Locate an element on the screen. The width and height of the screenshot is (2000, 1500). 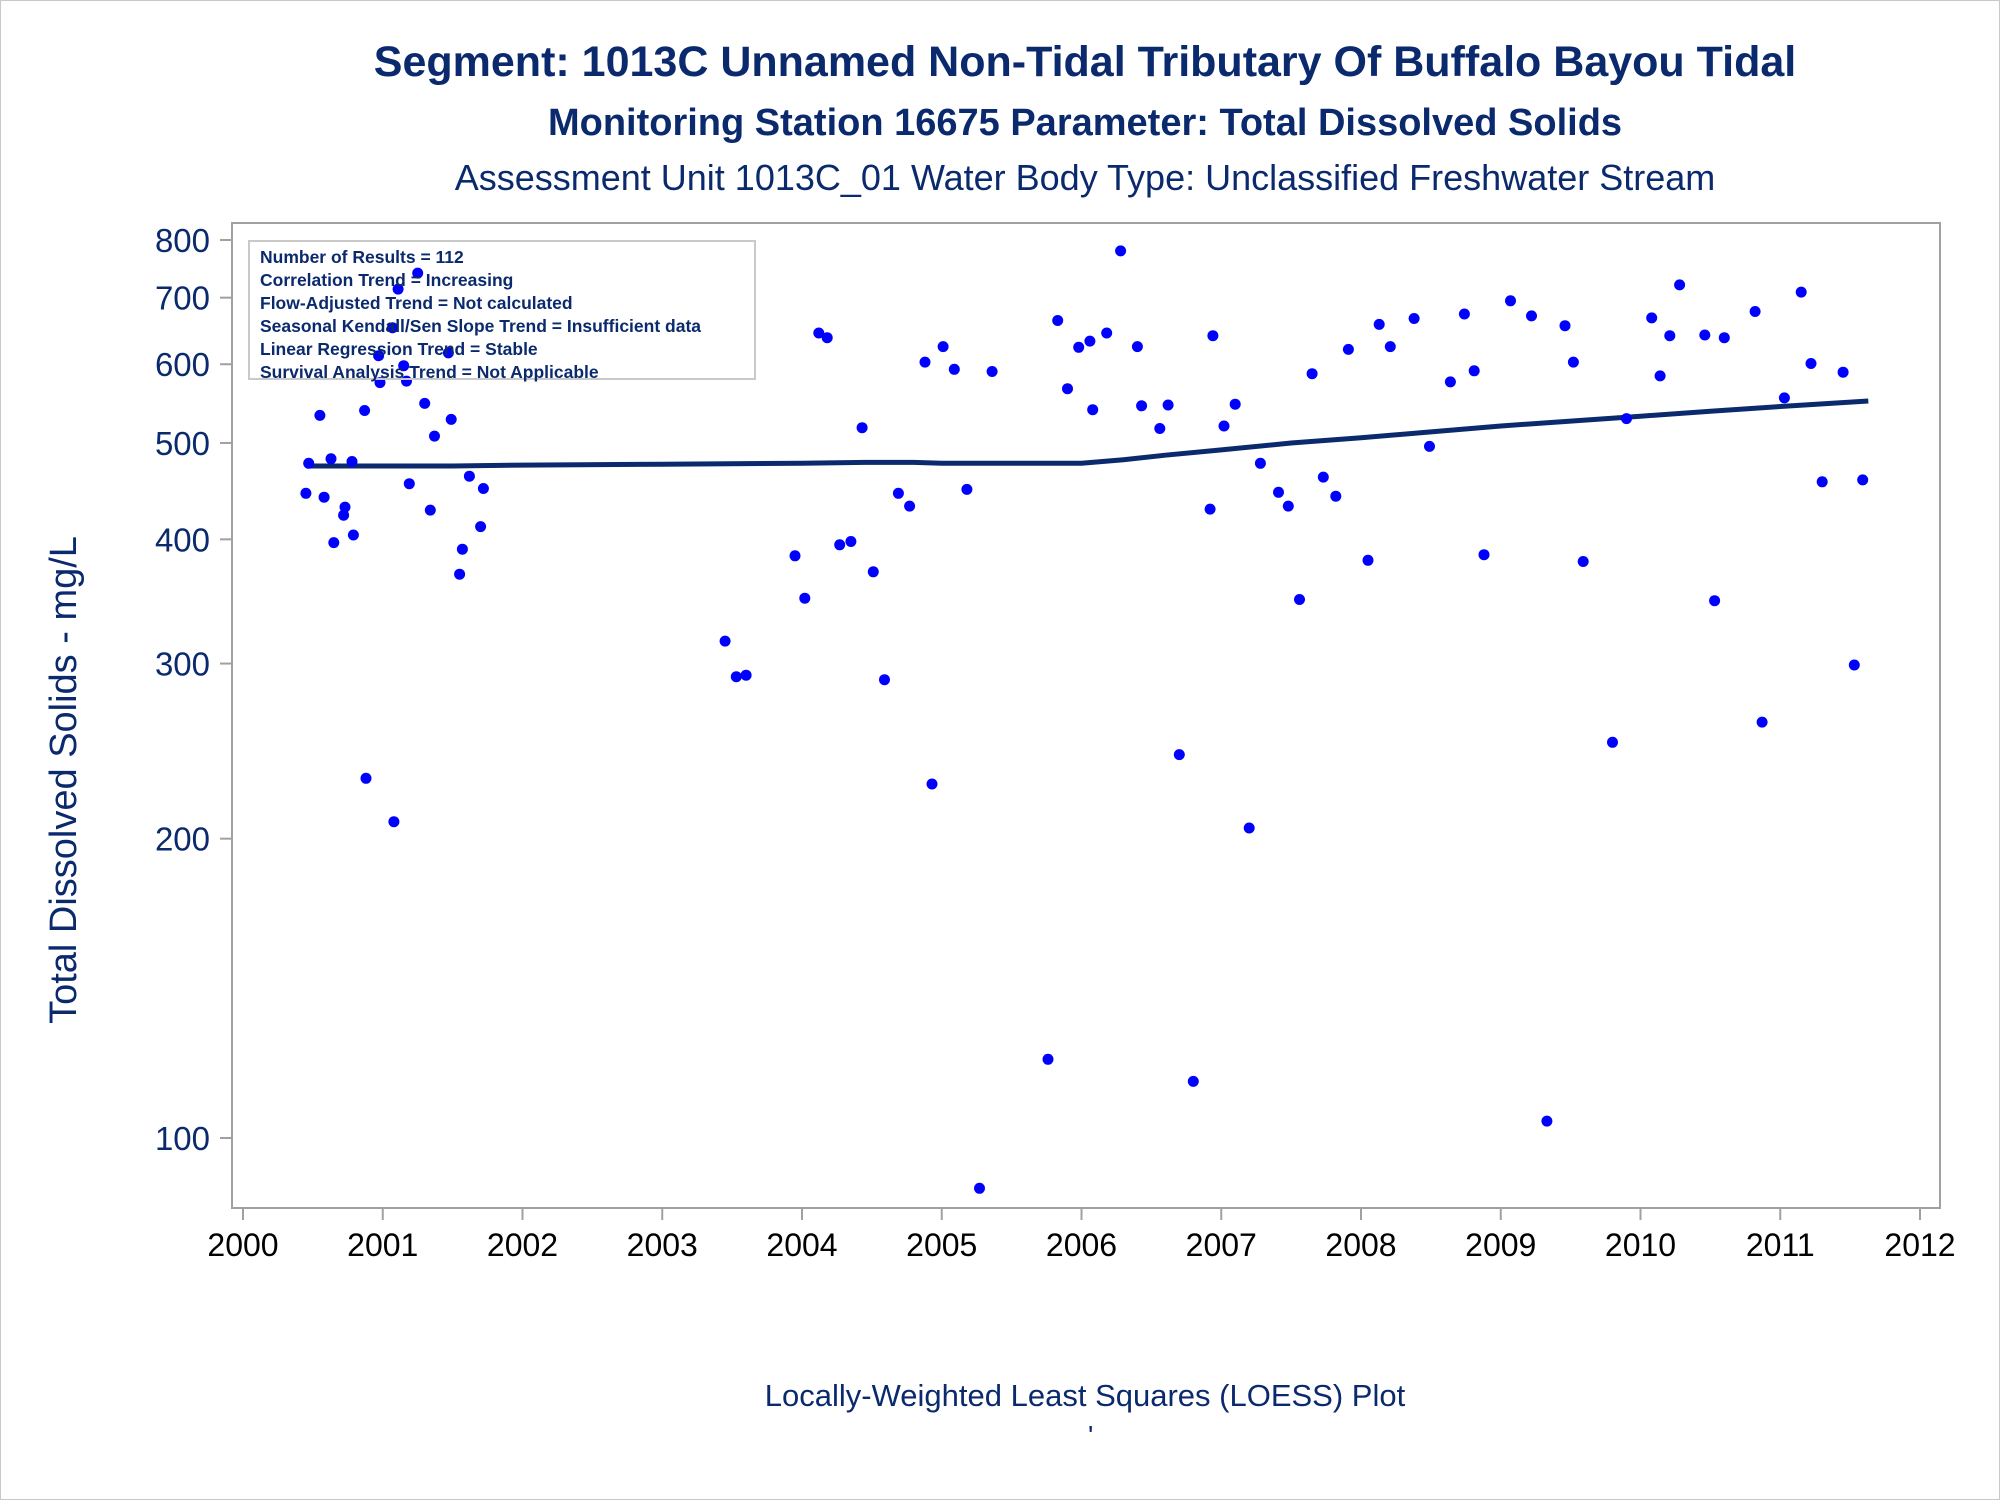
x-tick-label: 2011 is located at coordinates (1780, 1245).